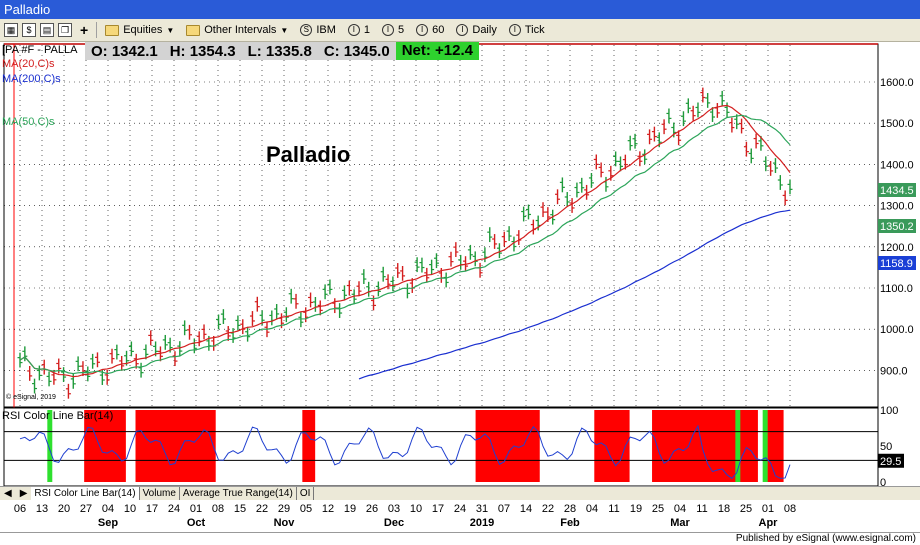 The image size is (920, 545). I want to click on interval-60-button: I 60, so click(430, 30).